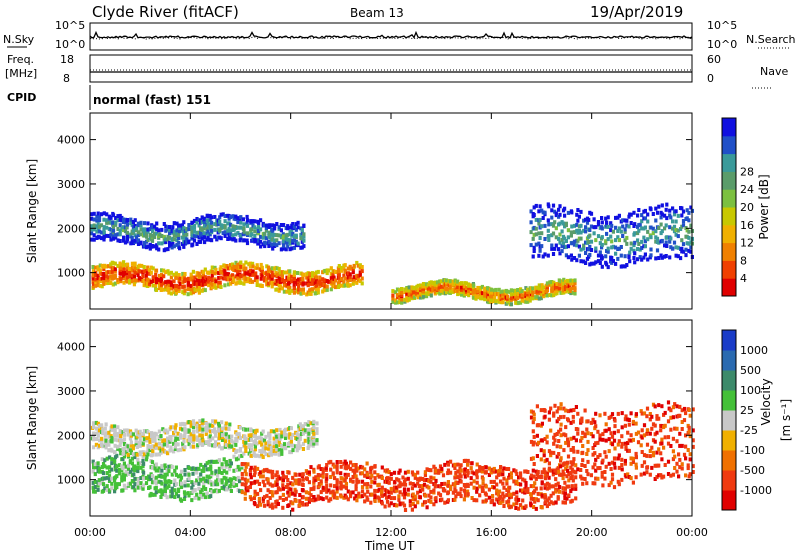  I want to click on freq-right-tick-top: 60, so click(714, 59).